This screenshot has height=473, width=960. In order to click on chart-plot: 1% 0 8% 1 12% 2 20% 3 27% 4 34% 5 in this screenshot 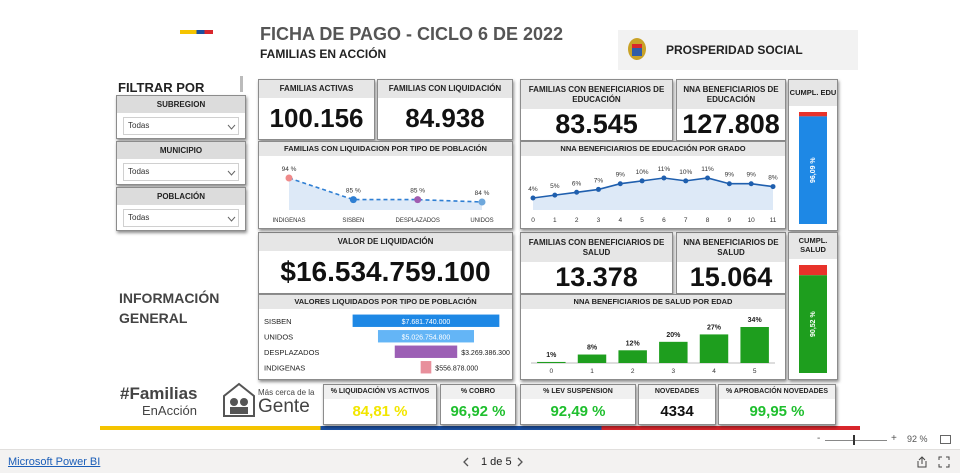, I will do `click(653, 346)`.